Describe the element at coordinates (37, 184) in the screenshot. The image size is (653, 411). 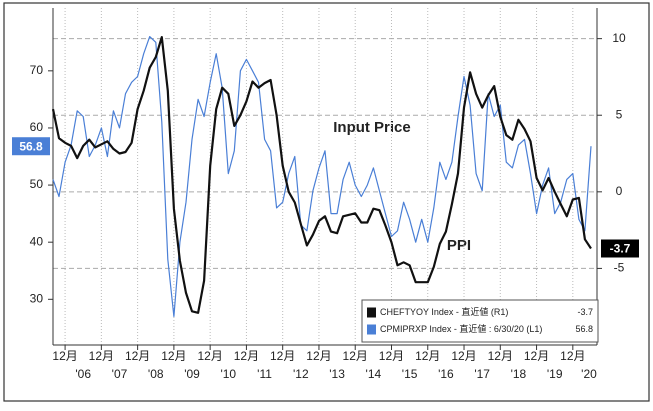
I see `y-tick-label: 50` at that location.